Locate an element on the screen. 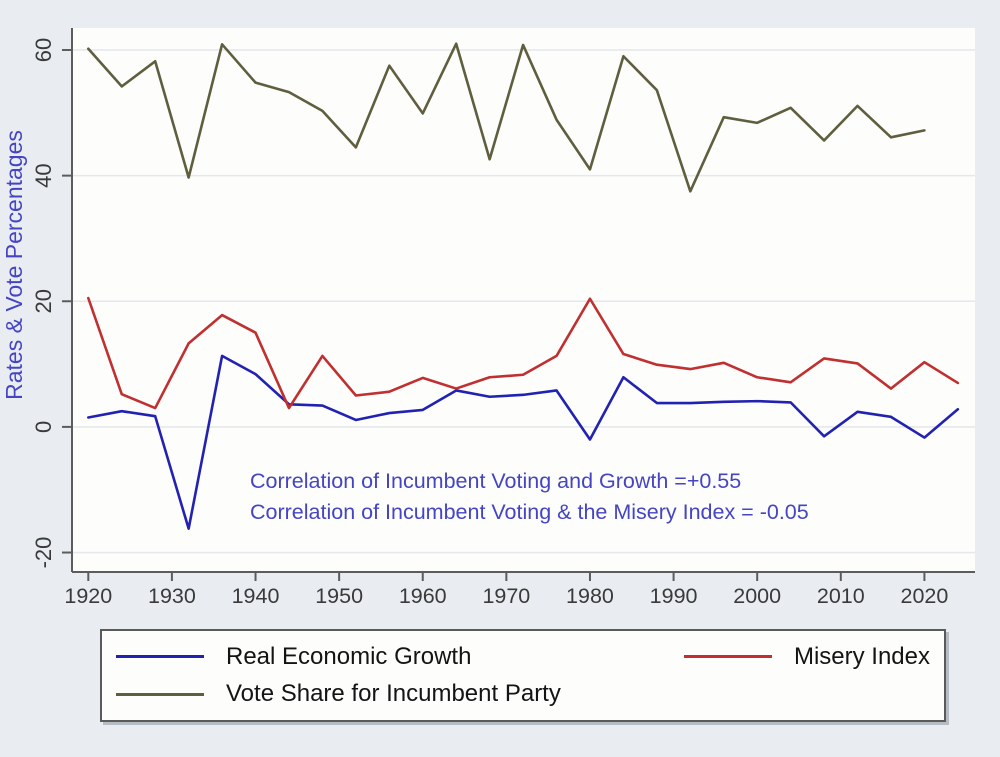 This screenshot has width=1000, height=757. legend-item-misery-index: Misery Index is located at coordinates (806, 656).